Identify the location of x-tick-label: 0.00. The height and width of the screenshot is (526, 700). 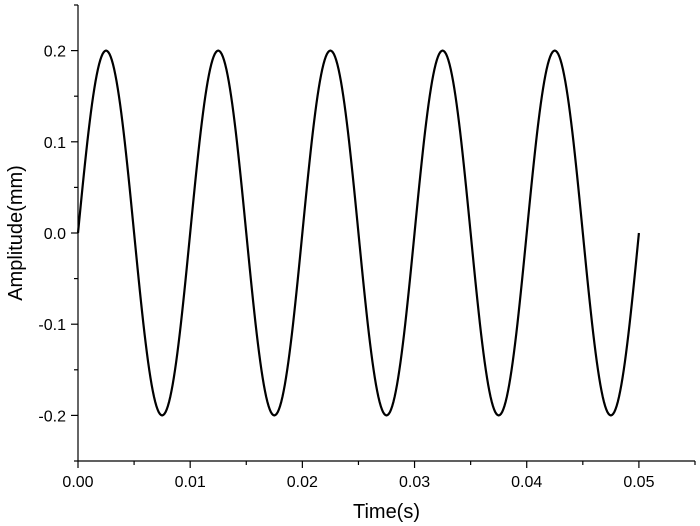
(77, 482).